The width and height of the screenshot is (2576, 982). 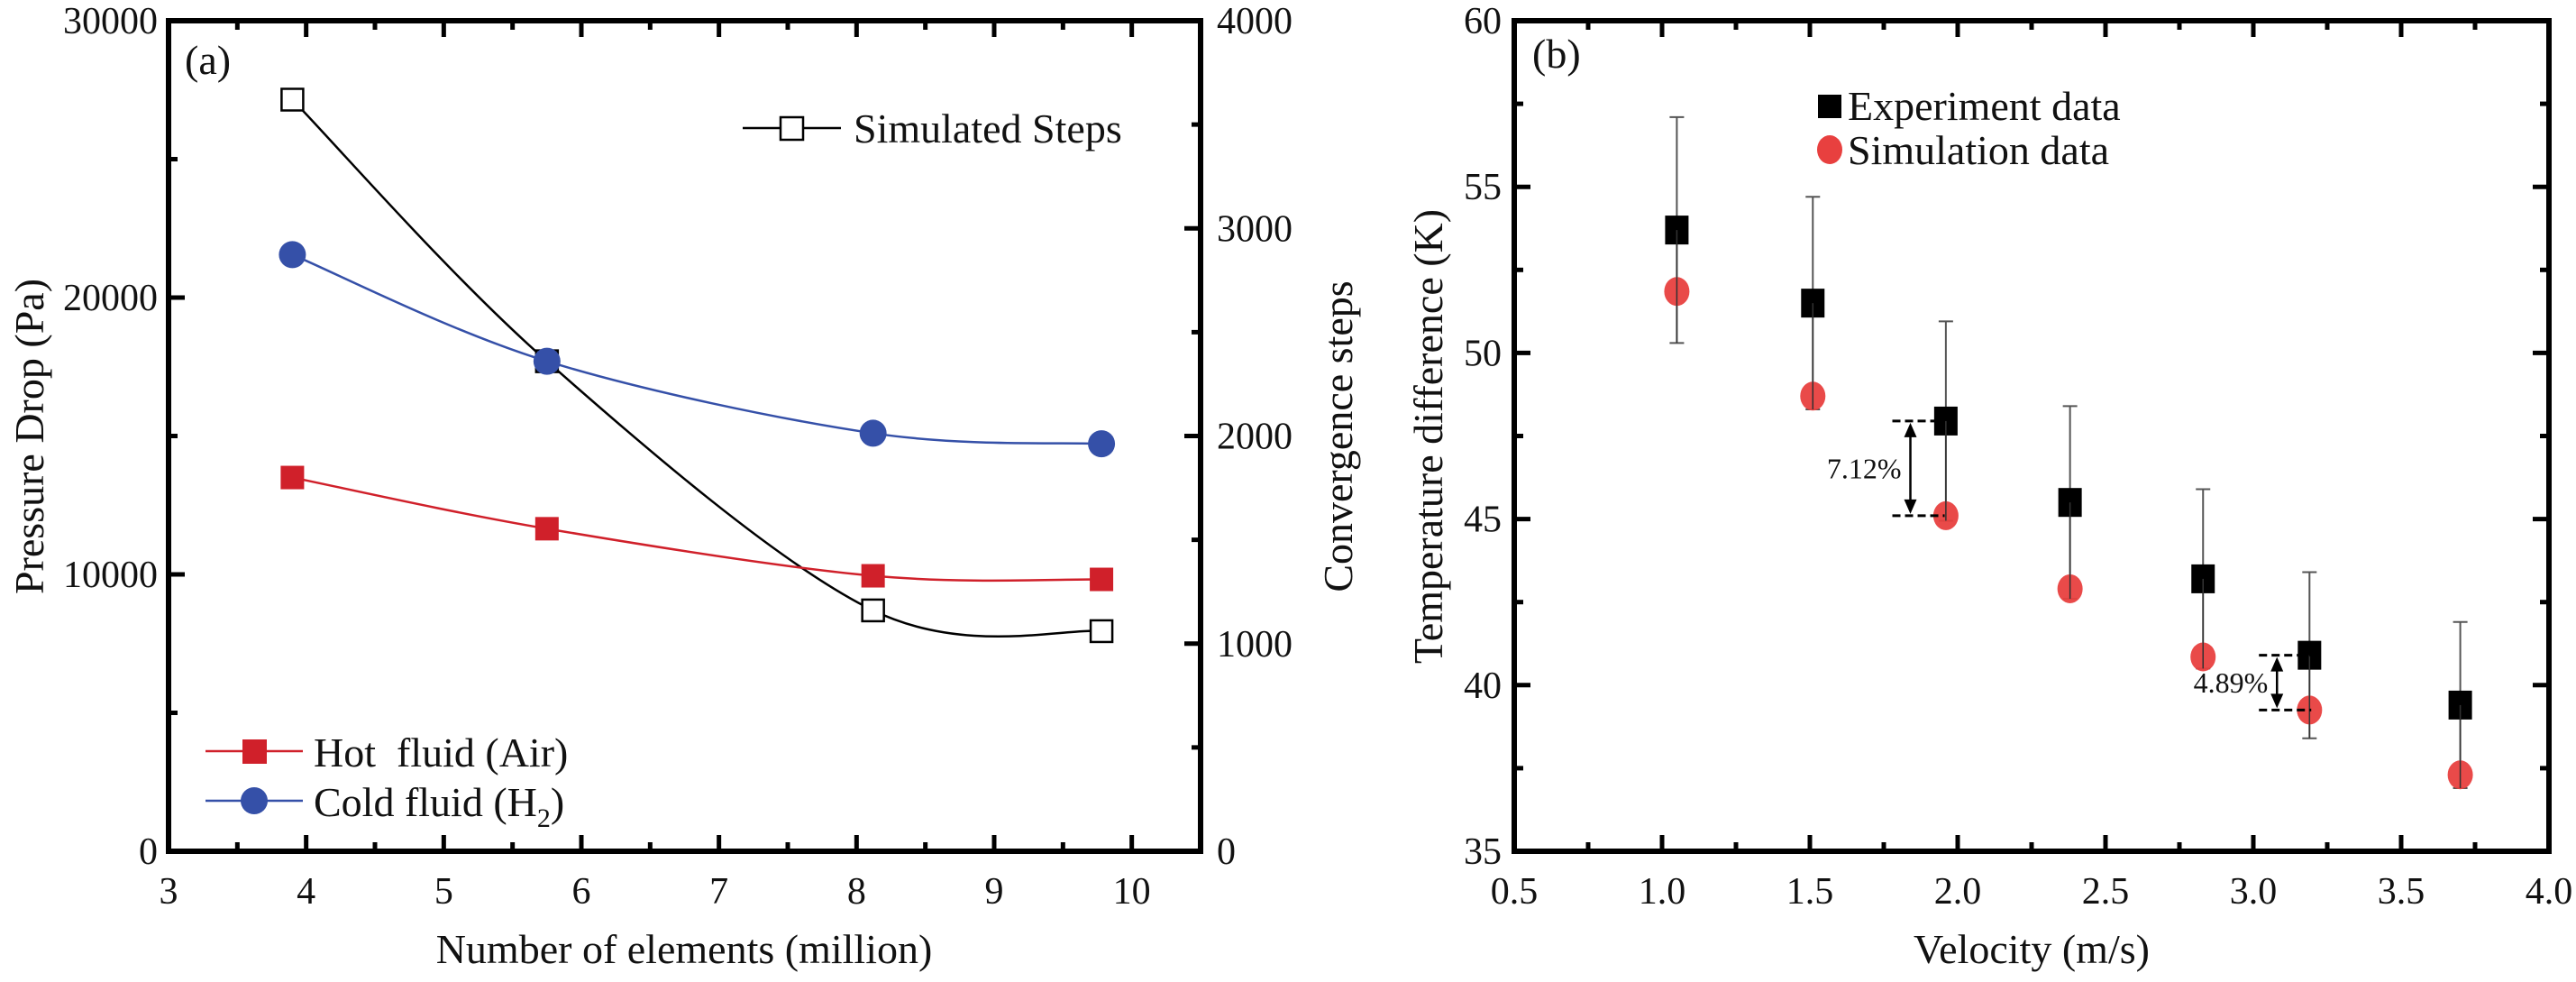 I want to click on panel-a-y-axis-title: Pressure Drop (Pa), so click(x=29, y=437).